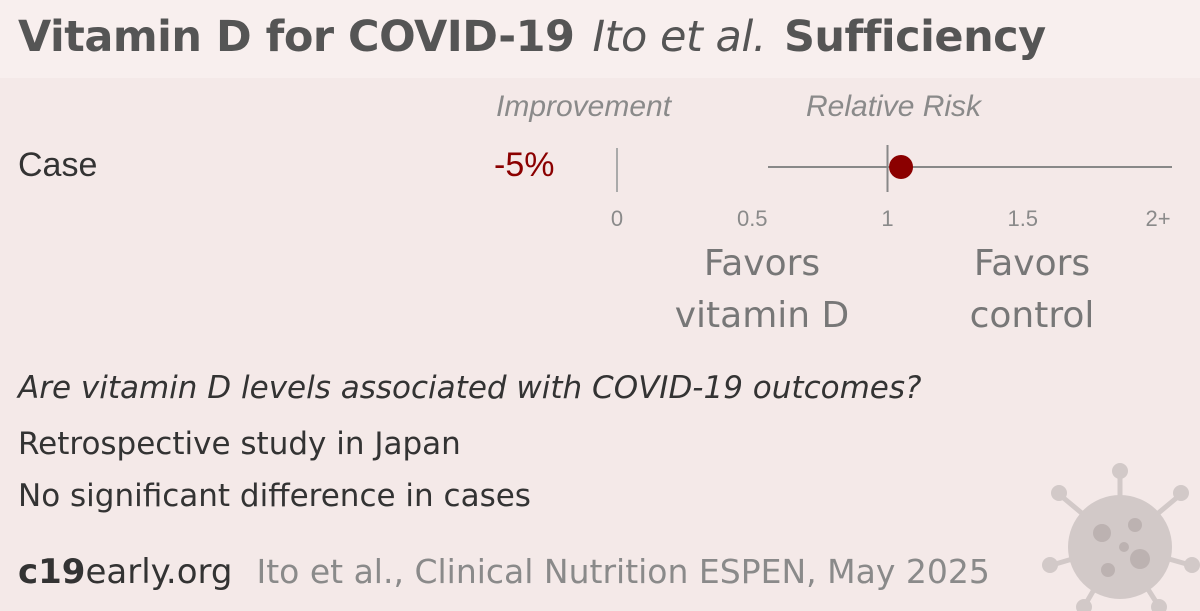  I want to click on favors-control-line-1: Favors, so click(1032, 263).